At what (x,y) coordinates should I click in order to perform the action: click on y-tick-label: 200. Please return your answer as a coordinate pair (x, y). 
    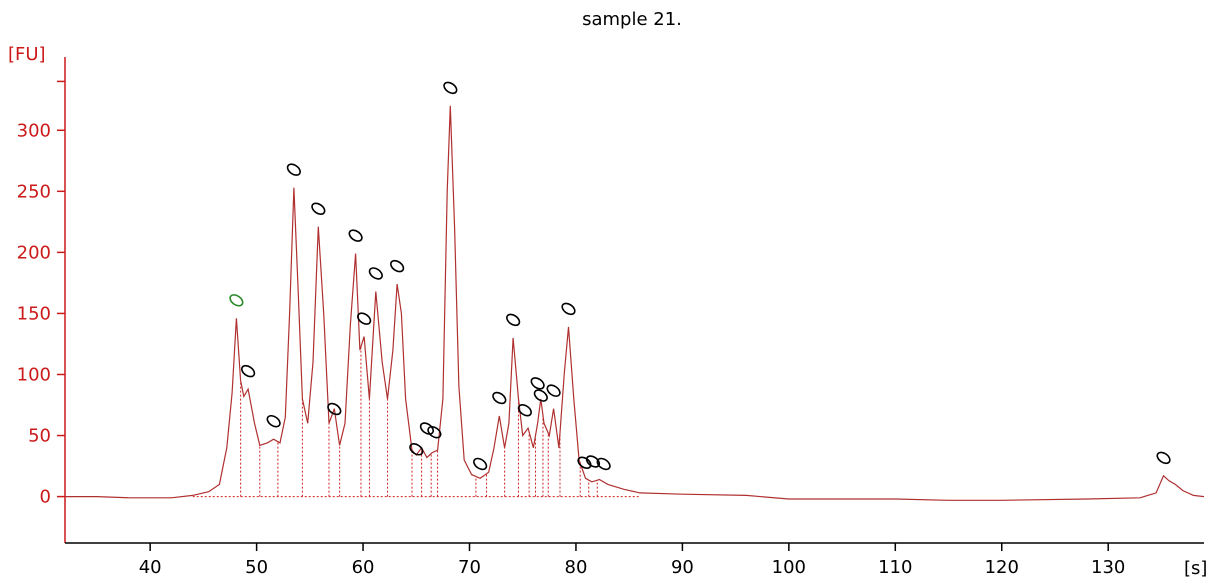
    Looking at the image, I should click on (34, 252).